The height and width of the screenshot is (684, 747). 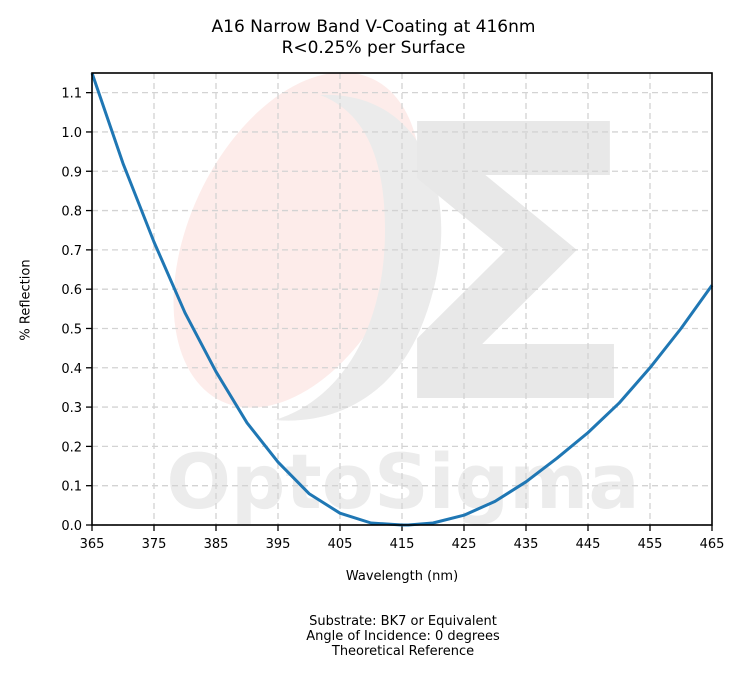 What do you see at coordinates (402, 544) in the screenshot?
I see `x-tick-label: 415` at bounding box center [402, 544].